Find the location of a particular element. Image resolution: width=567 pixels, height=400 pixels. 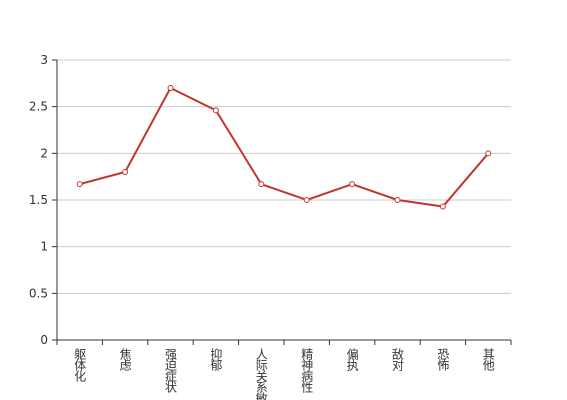

x-tick-label: 抑郁 is located at coordinates (216, 359).